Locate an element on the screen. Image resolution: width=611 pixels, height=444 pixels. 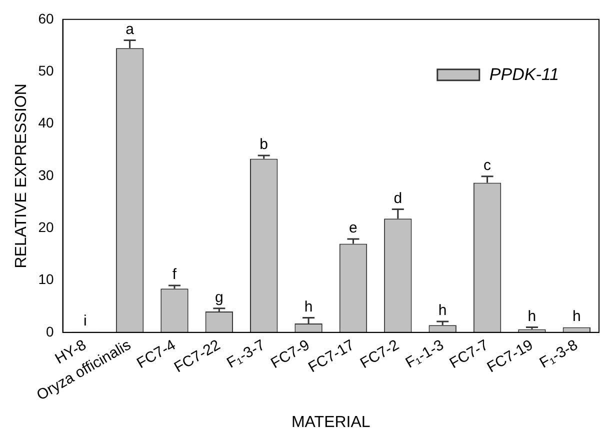
y-tick-label: 0 is located at coordinates (50, 331).